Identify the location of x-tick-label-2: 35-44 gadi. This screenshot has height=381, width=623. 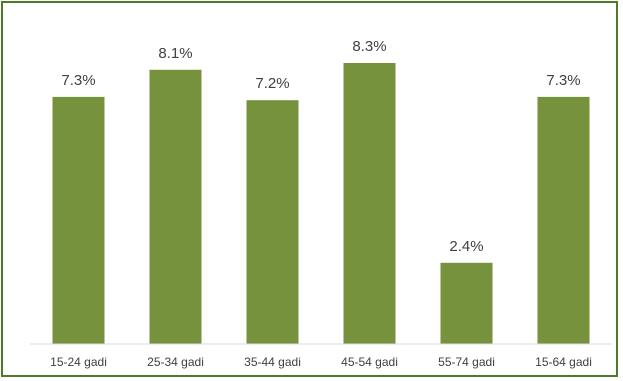
(272, 362).